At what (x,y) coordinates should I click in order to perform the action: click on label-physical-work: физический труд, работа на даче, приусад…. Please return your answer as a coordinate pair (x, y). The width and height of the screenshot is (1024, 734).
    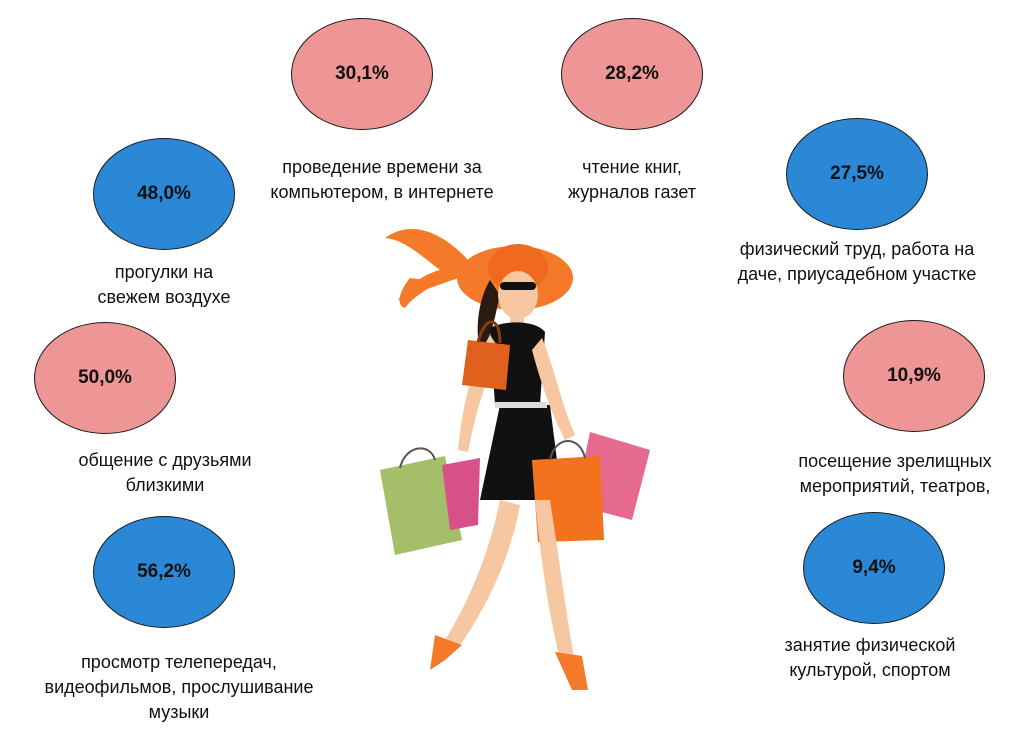
    Looking at the image, I should click on (857, 262).